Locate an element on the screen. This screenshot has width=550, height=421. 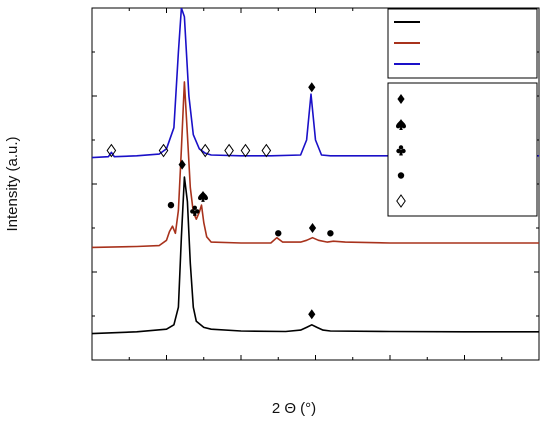
y-axis-title: Intensity (a.u.) is located at coordinates (12, 183).